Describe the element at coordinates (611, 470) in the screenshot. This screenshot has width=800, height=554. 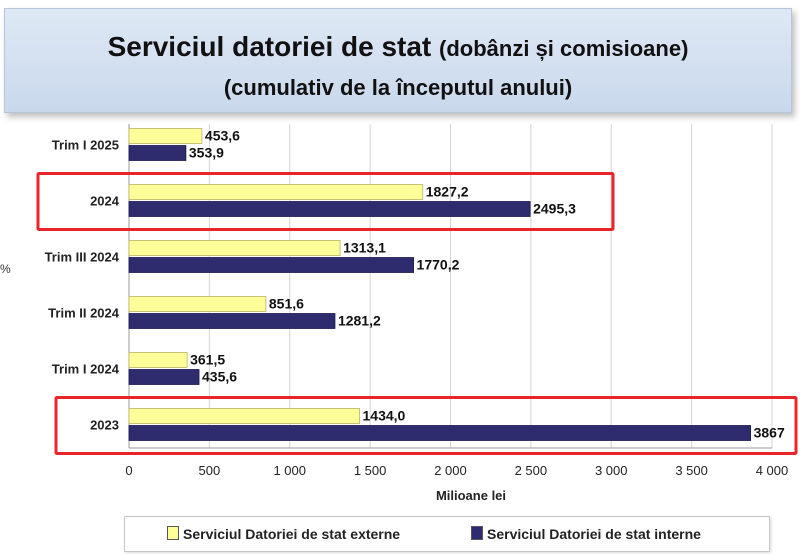
I see `x-tick-label: 3 000` at that location.